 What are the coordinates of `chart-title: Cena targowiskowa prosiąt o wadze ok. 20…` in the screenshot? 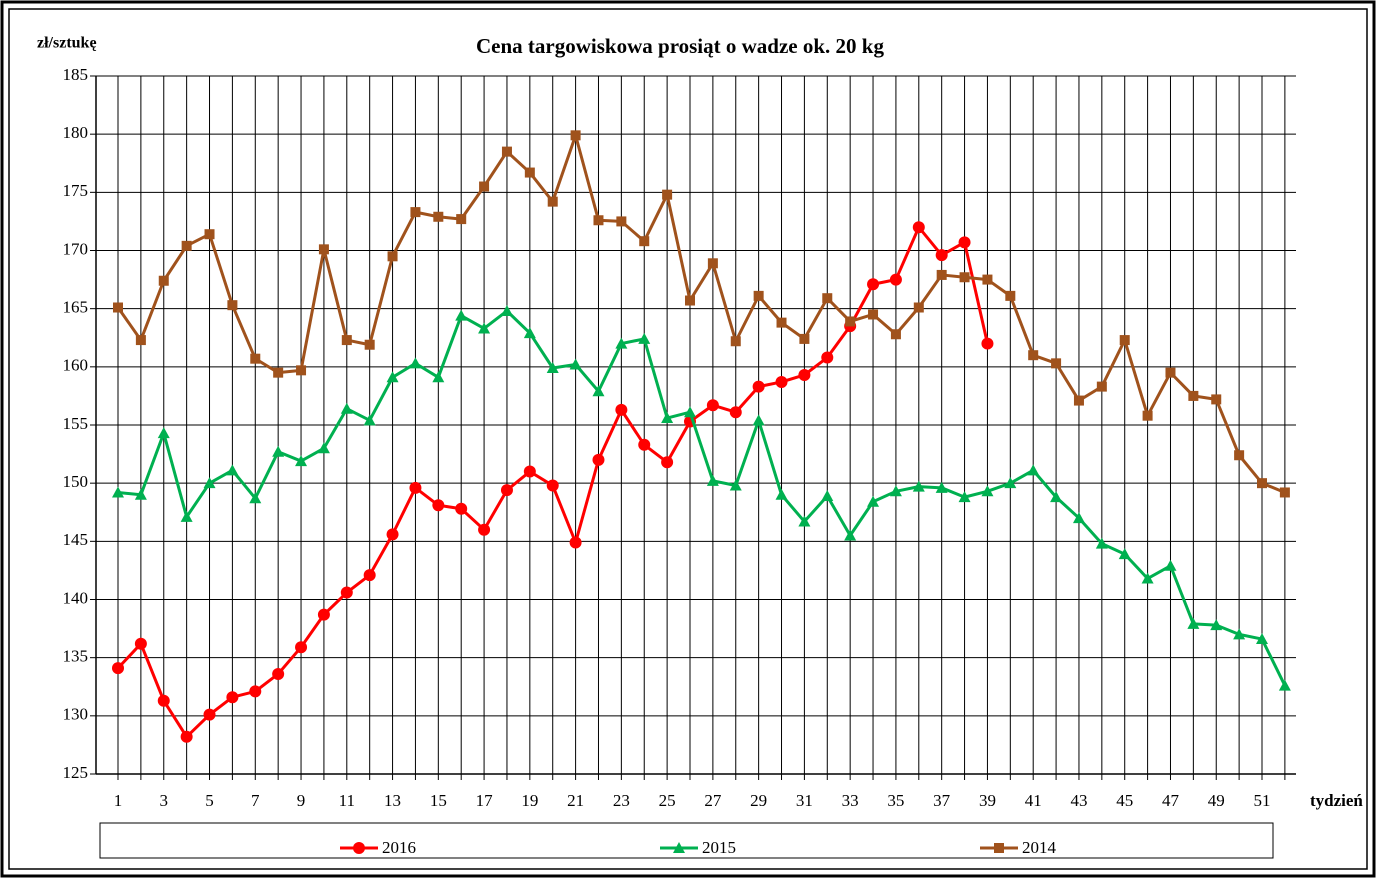 It's located at (680, 46).